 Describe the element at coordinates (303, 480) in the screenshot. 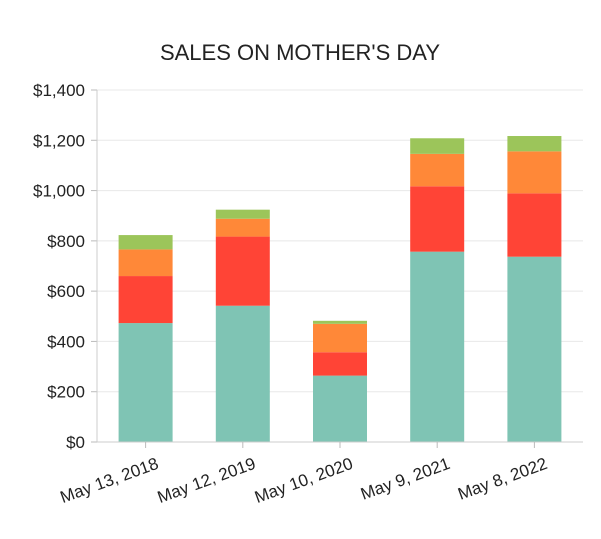

I see `x-tick-label: May 10, 2020` at that location.